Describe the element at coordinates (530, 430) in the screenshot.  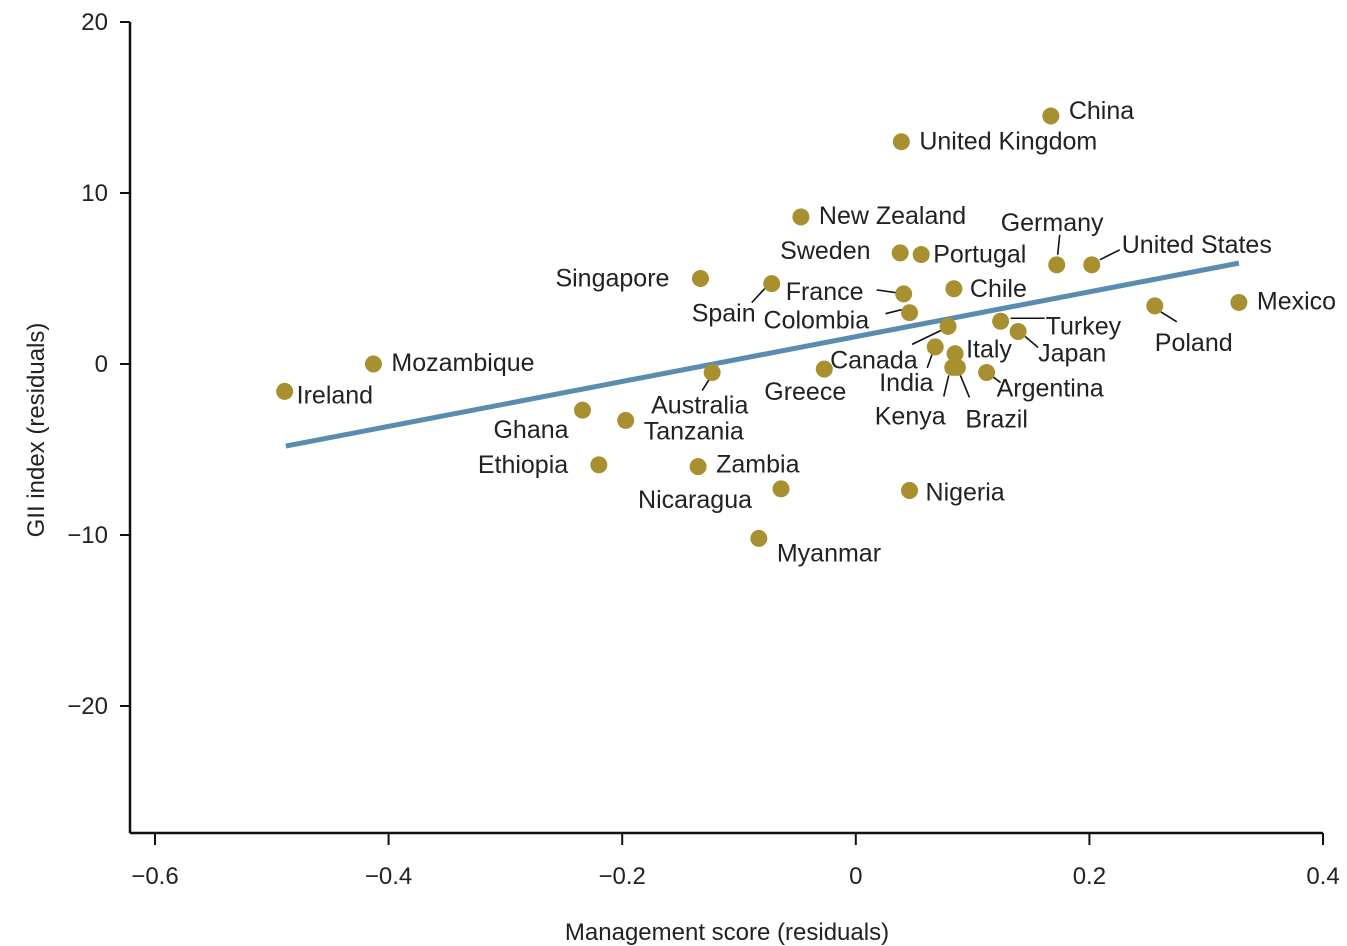
I see `label-ghana: Ghana` at that location.